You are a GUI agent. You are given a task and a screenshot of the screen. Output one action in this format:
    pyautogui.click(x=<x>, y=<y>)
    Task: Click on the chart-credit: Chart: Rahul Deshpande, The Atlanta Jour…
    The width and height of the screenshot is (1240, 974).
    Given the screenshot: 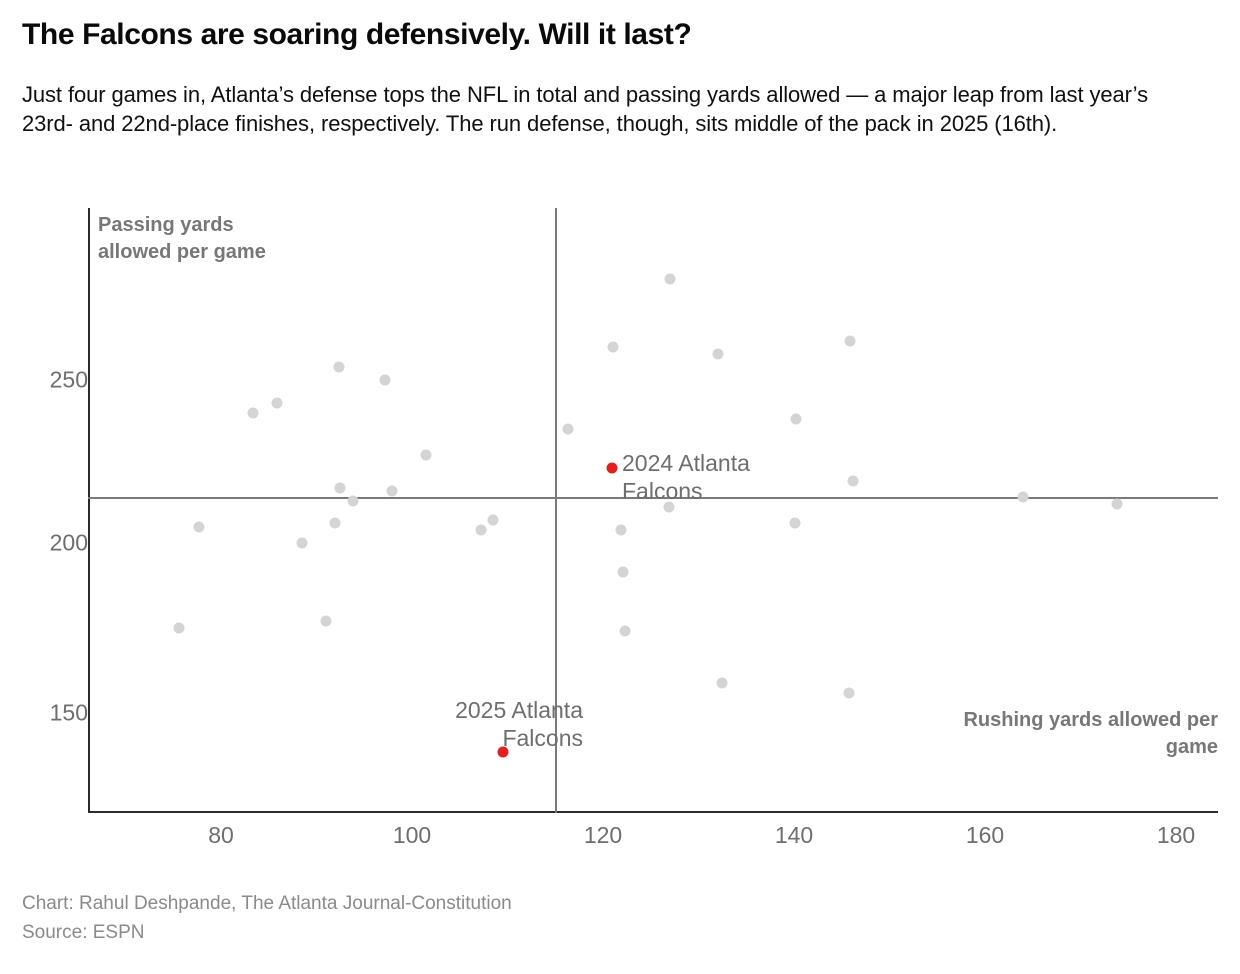 What is the action you would take?
    pyautogui.click(x=267, y=903)
    